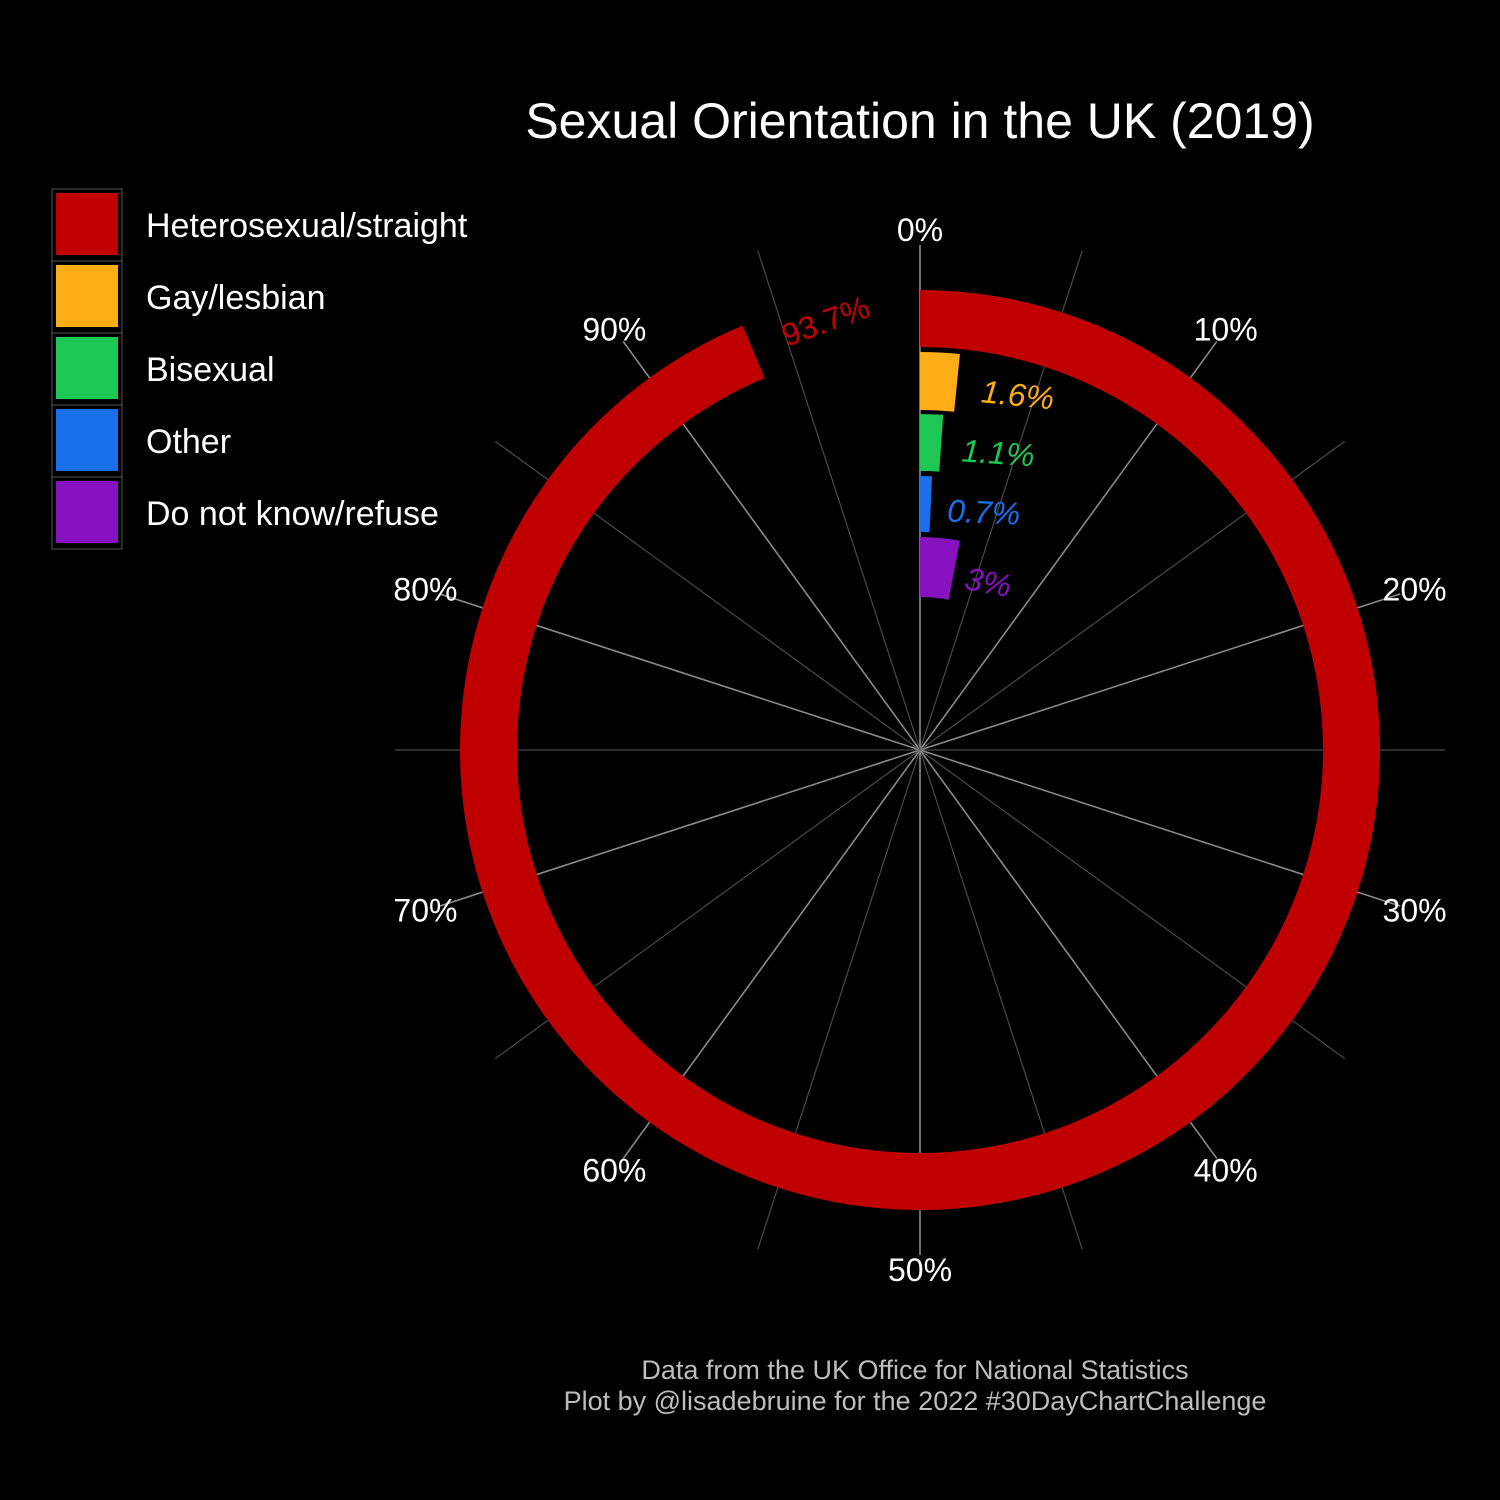  I want to click on legend-label: Do not know/refuse, so click(292, 514).